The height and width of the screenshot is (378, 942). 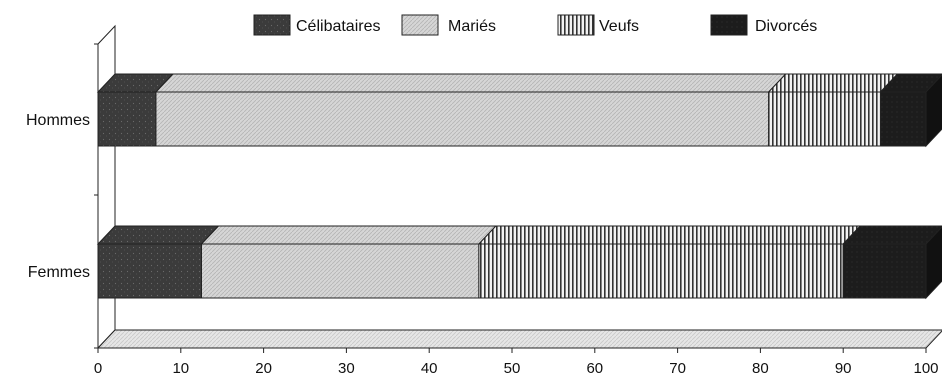 What do you see at coordinates (884, 271) in the screenshot?
I see `bar-femmes-divorces` at bounding box center [884, 271].